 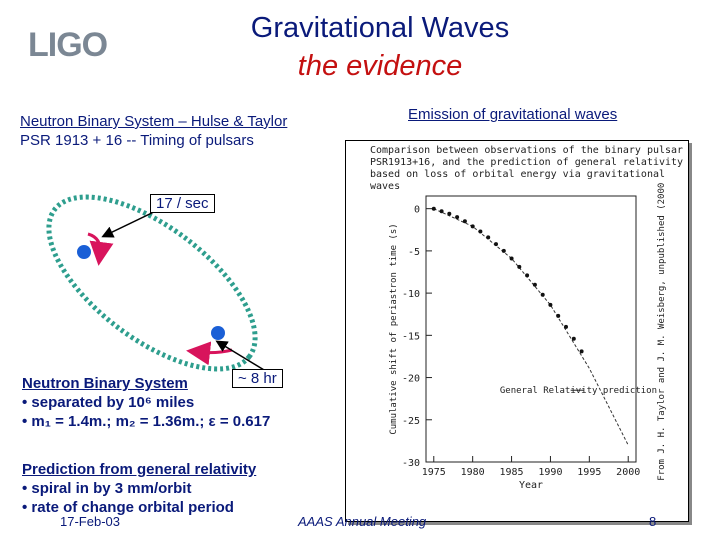 What do you see at coordinates (434, 472) in the screenshot?
I see `x-tick-label: 1975` at bounding box center [434, 472].